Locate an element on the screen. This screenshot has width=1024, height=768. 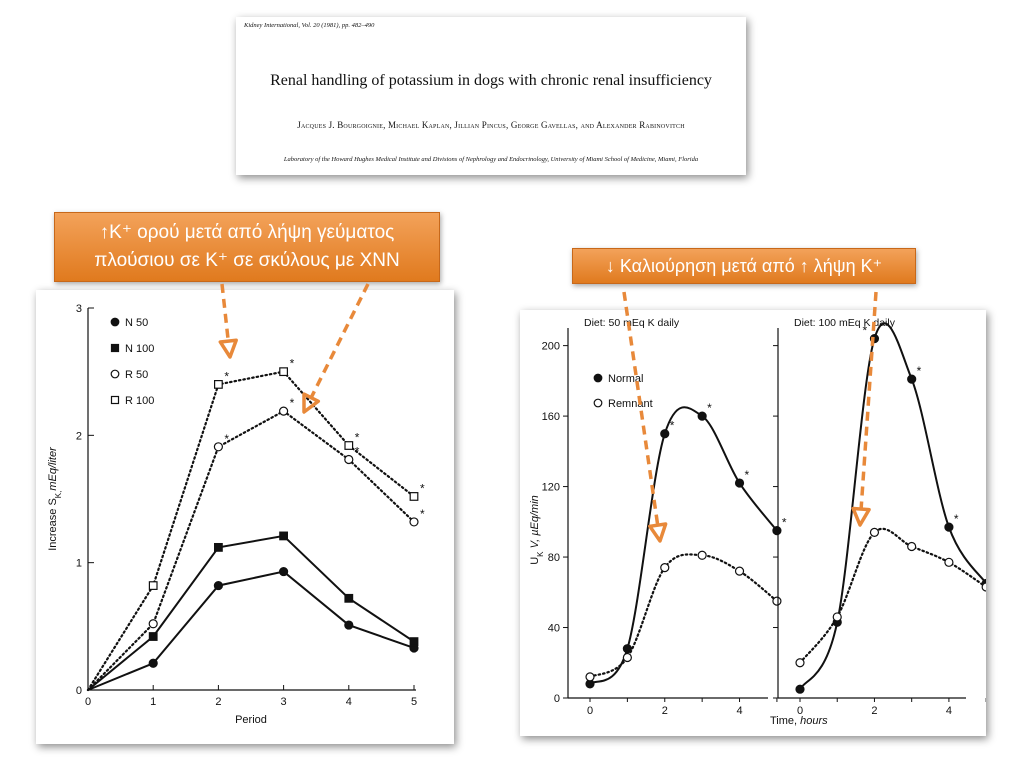
subplot-title: Diet: 50 mEq K daily is located at coordinates (632, 323).